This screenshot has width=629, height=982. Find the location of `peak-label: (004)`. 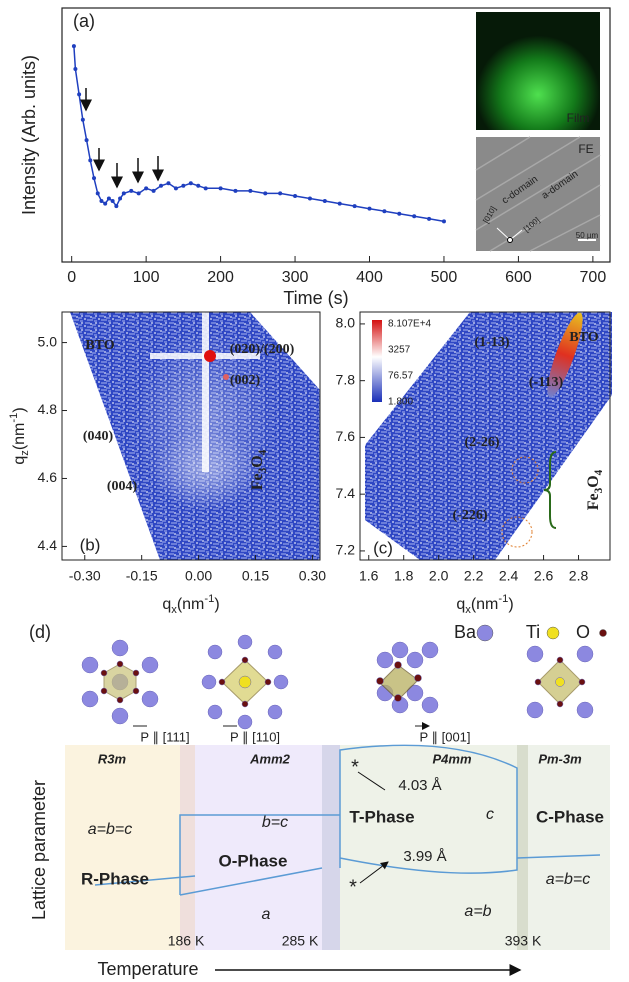

peak-label: (004) is located at coordinates (122, 486).